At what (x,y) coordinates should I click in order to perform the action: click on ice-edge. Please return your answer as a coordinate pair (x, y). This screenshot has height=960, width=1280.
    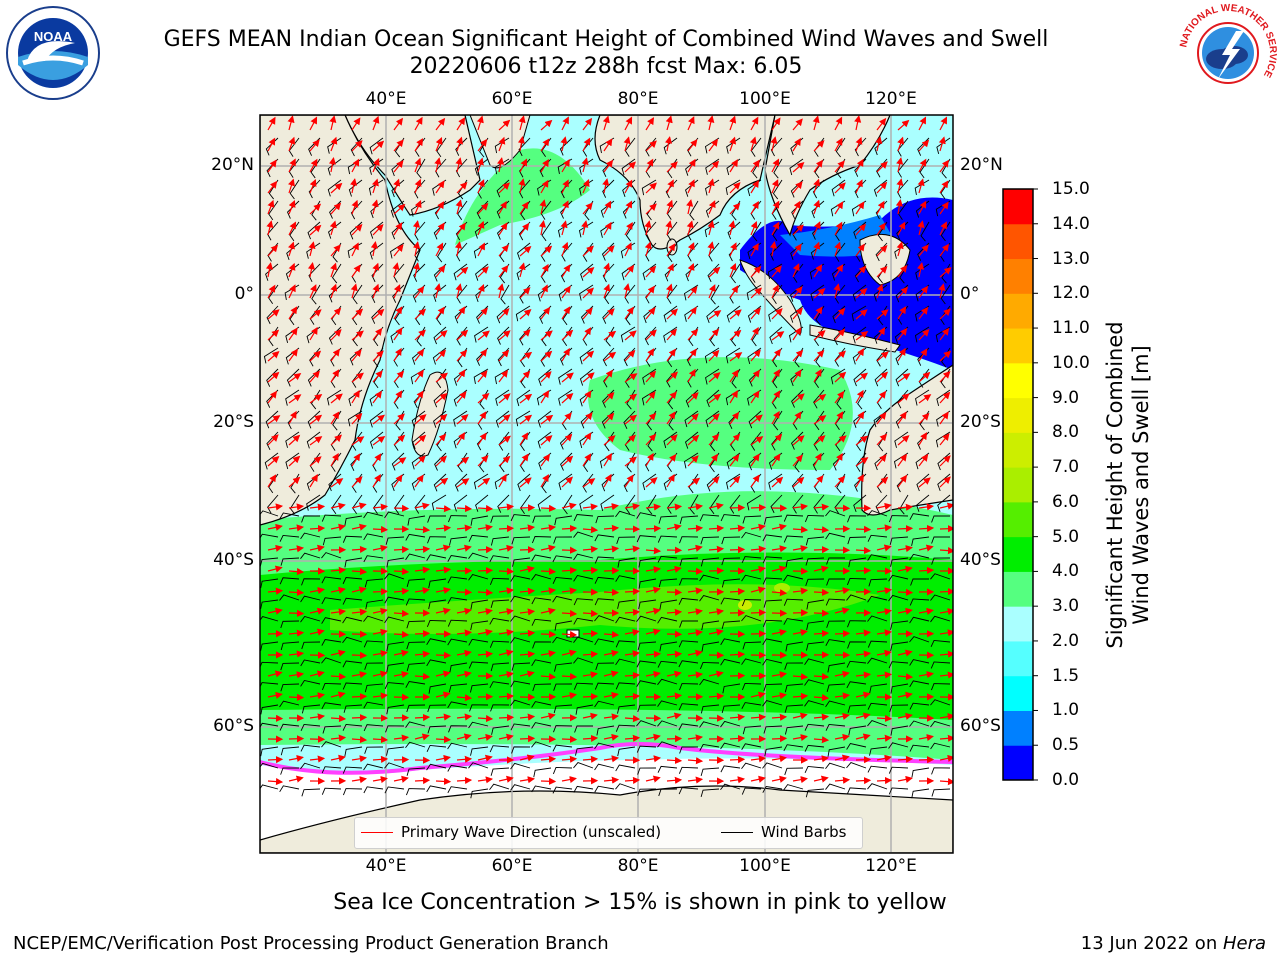
    Looking at the image, I should click on (606, 758).